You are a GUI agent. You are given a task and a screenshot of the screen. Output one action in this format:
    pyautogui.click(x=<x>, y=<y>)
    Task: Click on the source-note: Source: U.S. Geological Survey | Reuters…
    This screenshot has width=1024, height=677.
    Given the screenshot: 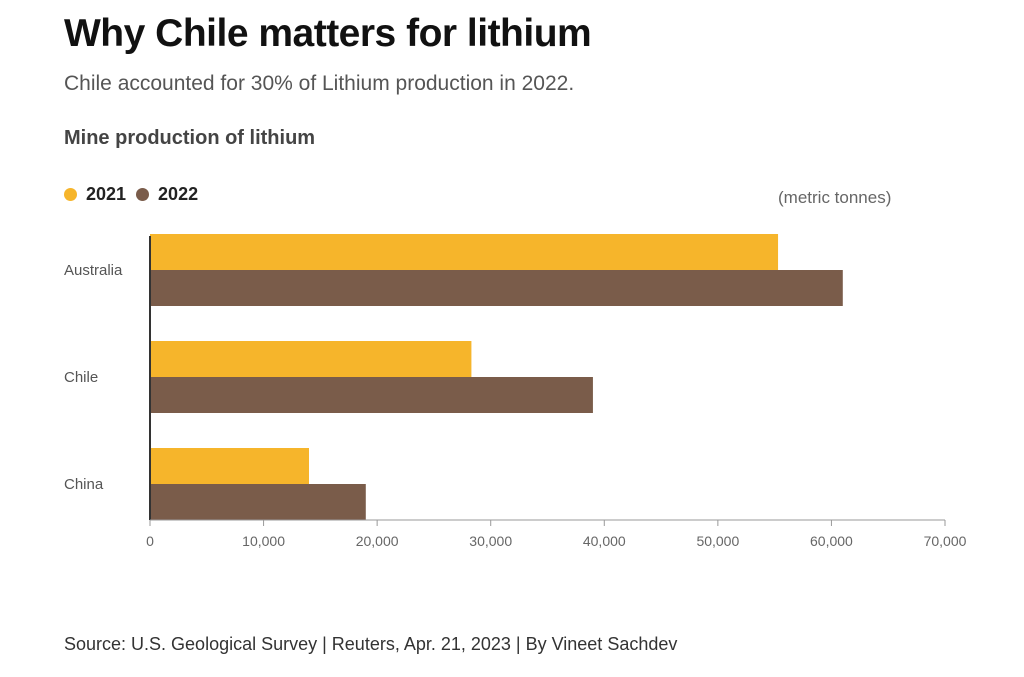 What is the action you would take?
    pyautogui.click(x=371, y=644)
    